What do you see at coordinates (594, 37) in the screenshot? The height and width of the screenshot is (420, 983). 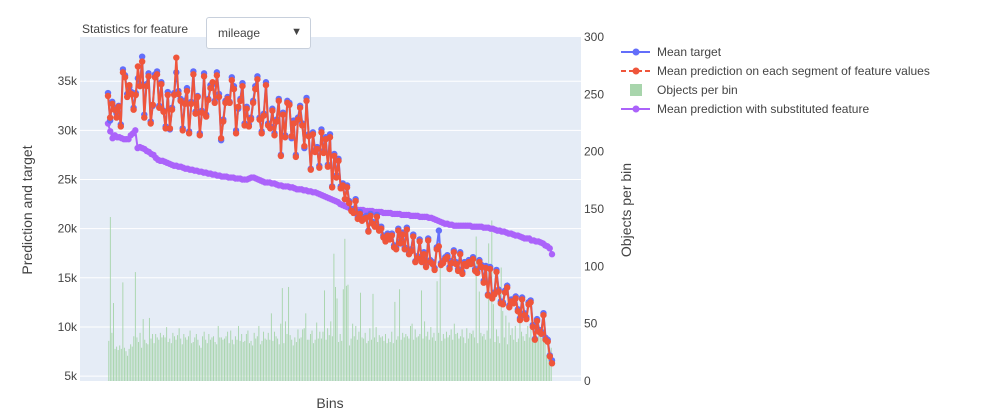 I see `y2-tick-label: 300` at bounding box center [594, 37].